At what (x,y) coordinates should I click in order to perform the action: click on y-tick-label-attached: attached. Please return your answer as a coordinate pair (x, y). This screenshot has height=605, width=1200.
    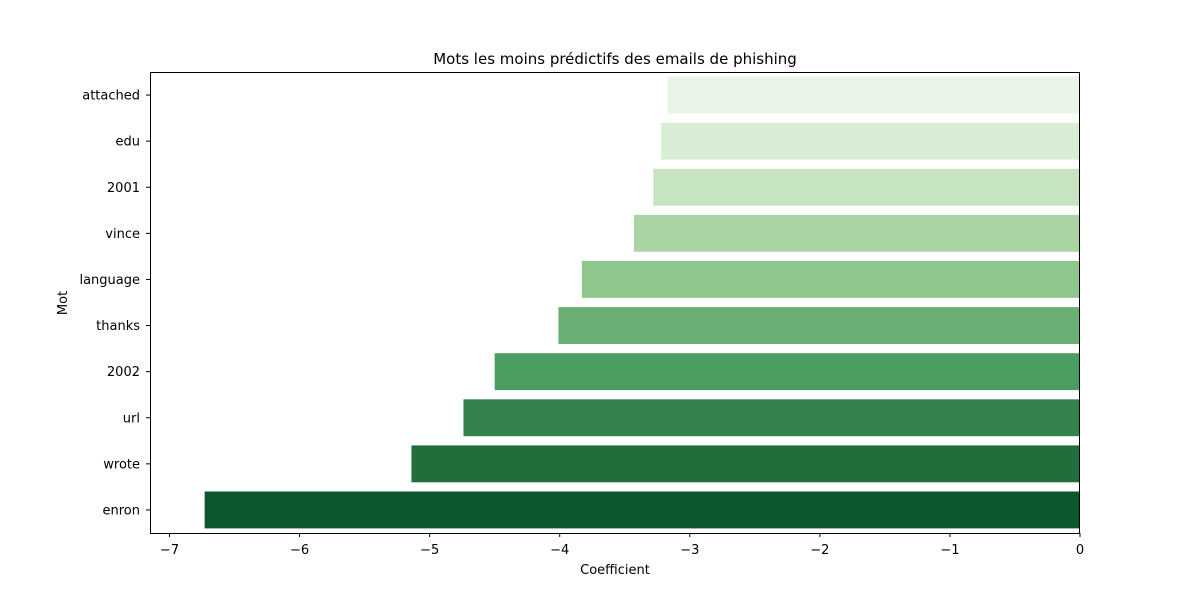
    Looking at the image, I should click on (111, 96).